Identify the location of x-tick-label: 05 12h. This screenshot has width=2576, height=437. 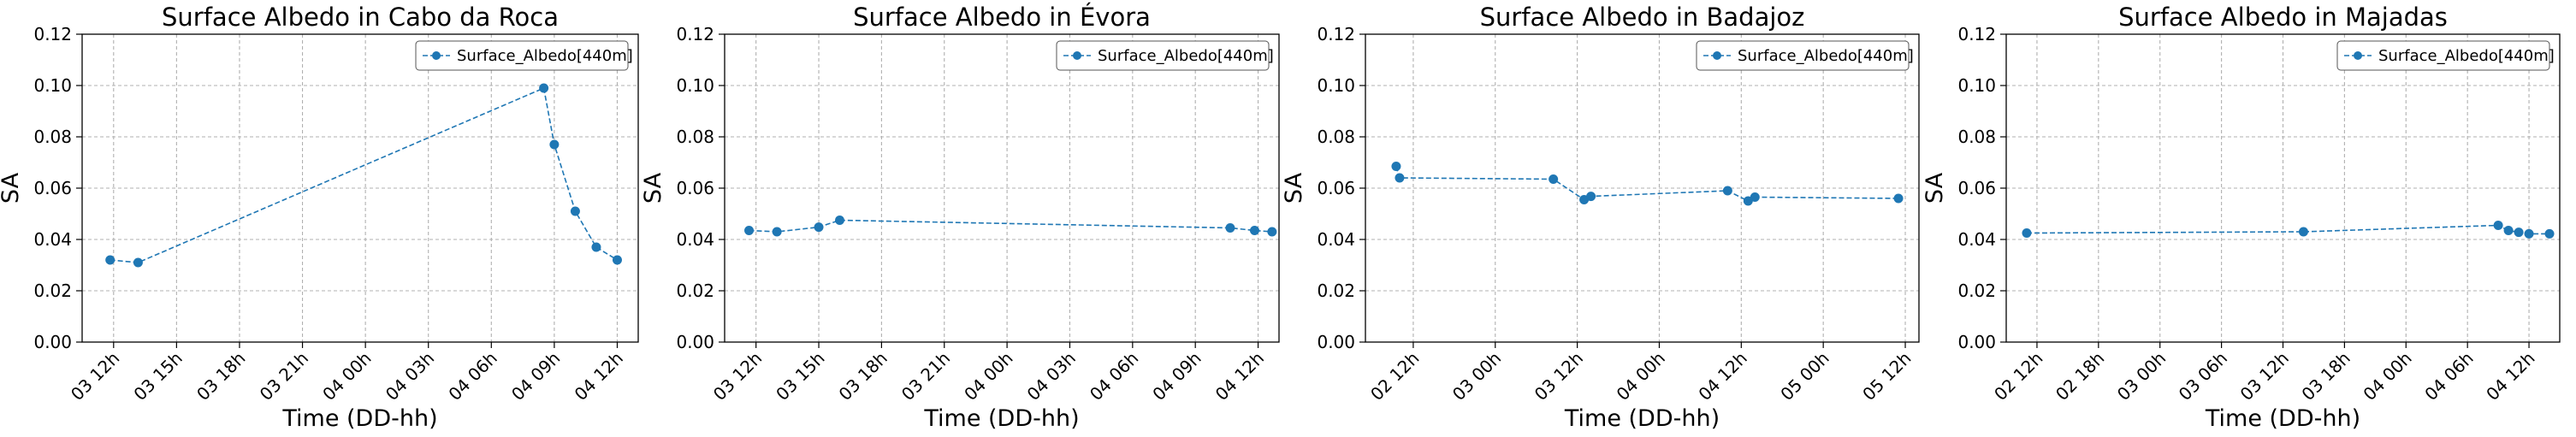
(1886, 376).